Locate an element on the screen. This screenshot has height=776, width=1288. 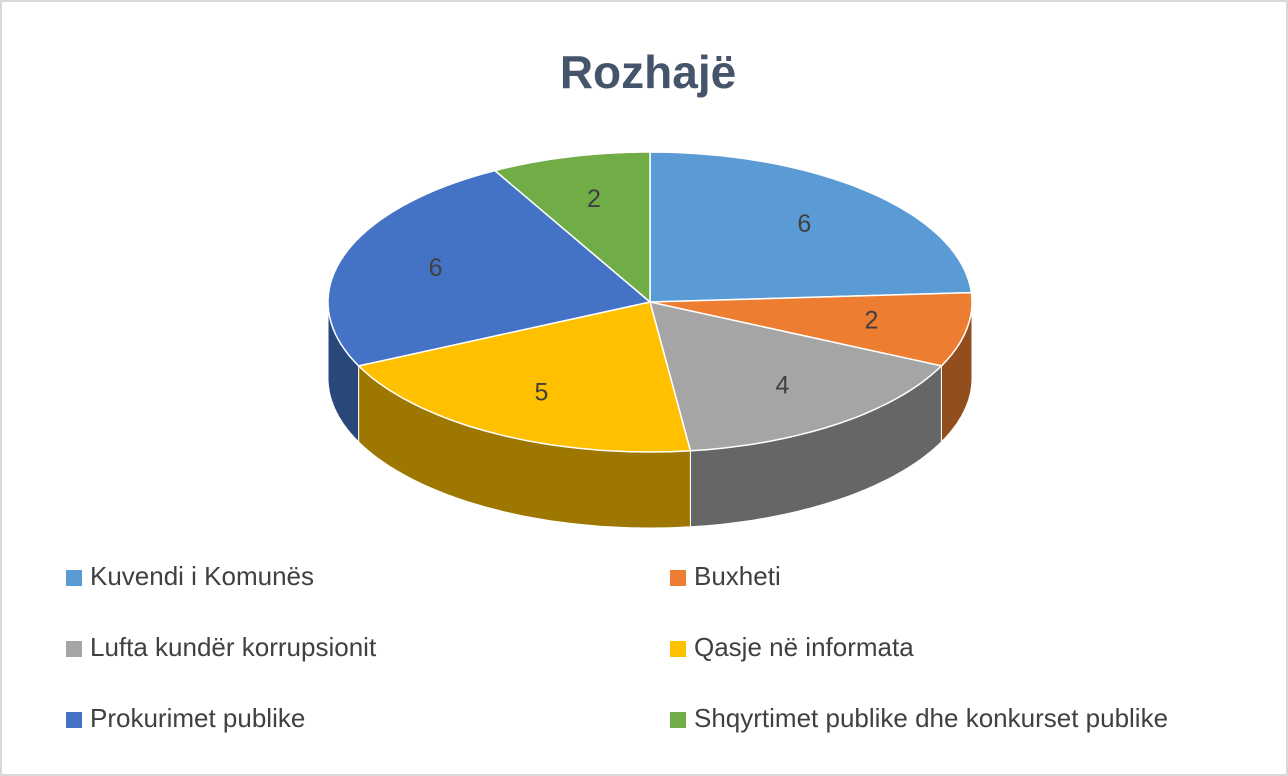
legend-label: Buxheti is located at coordinates (737, 576).